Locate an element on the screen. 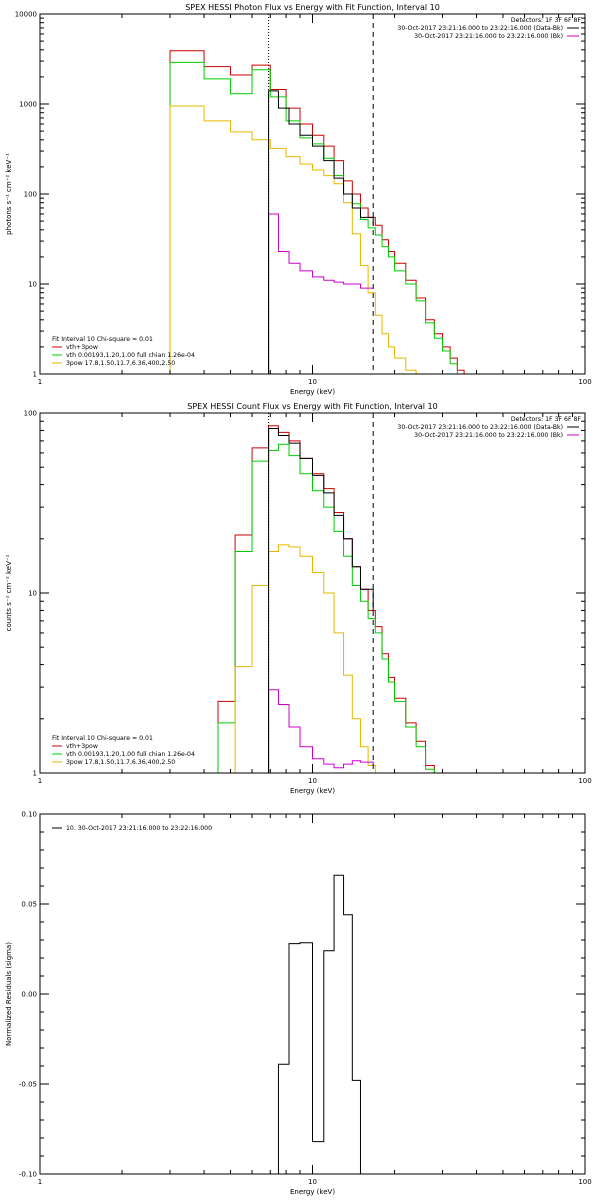 The image size is (600, 1204). y-tick-label: 0.00 is located at coordinates (29, 995).